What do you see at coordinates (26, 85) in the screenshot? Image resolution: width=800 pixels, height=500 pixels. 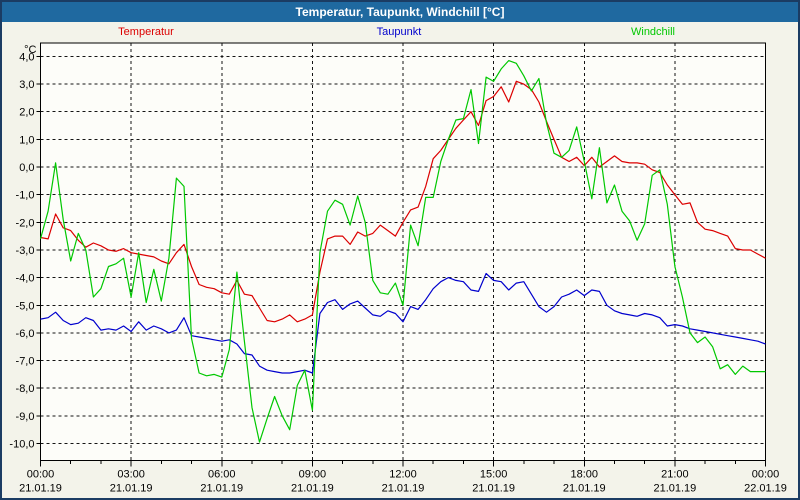 I see `y-tick-label: 3,0` at bounding box center [26, 85].